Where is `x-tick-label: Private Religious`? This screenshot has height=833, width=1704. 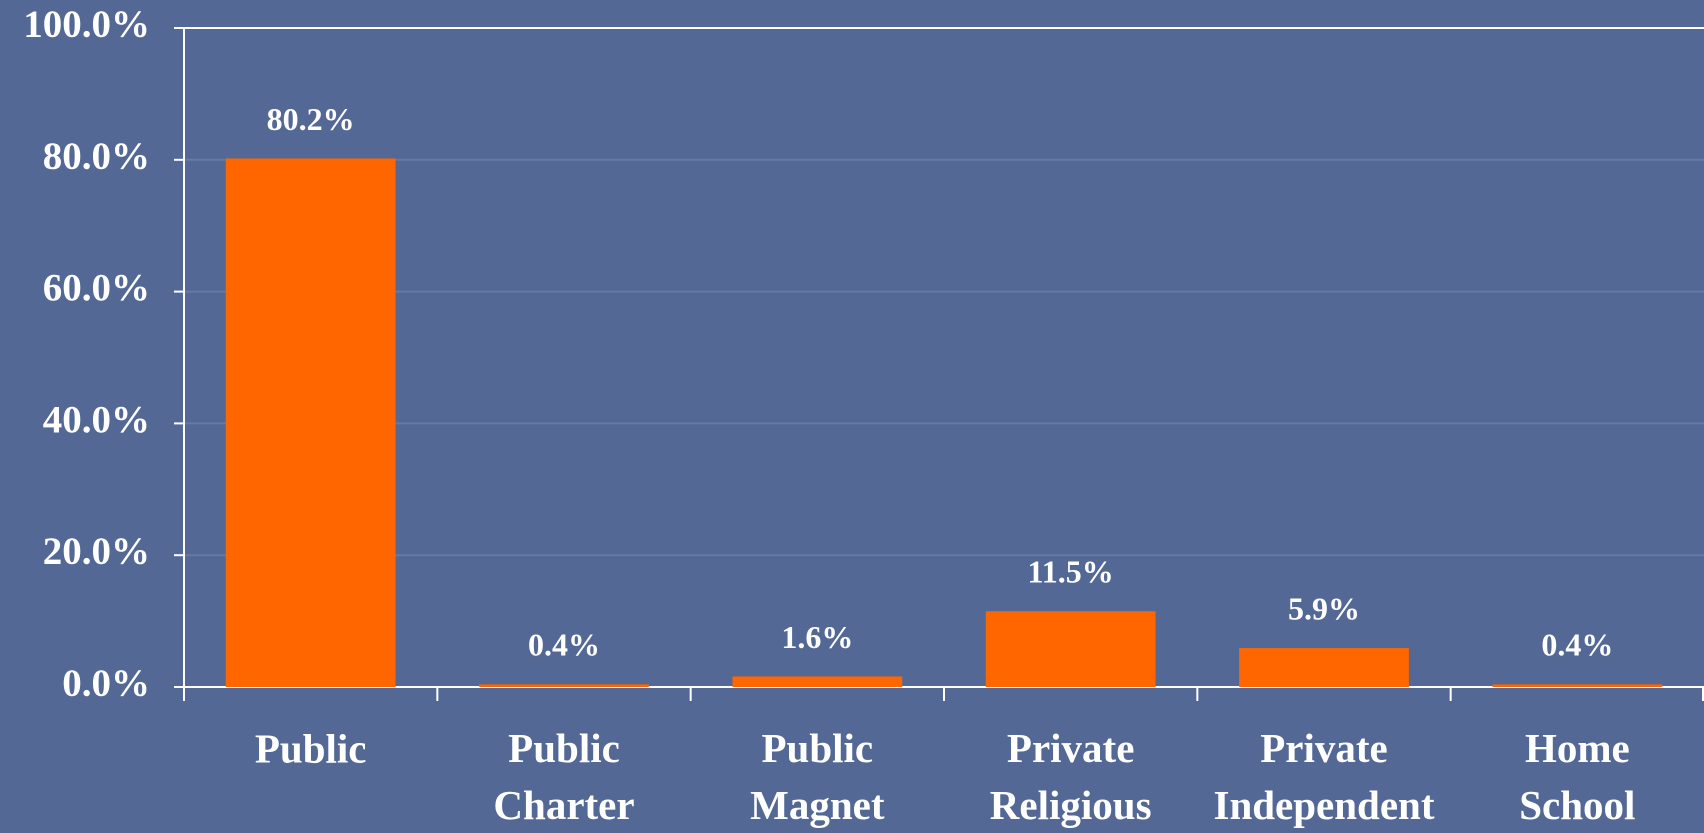
x-tick-label: Private Religious is located at coordinates (1071, 776).